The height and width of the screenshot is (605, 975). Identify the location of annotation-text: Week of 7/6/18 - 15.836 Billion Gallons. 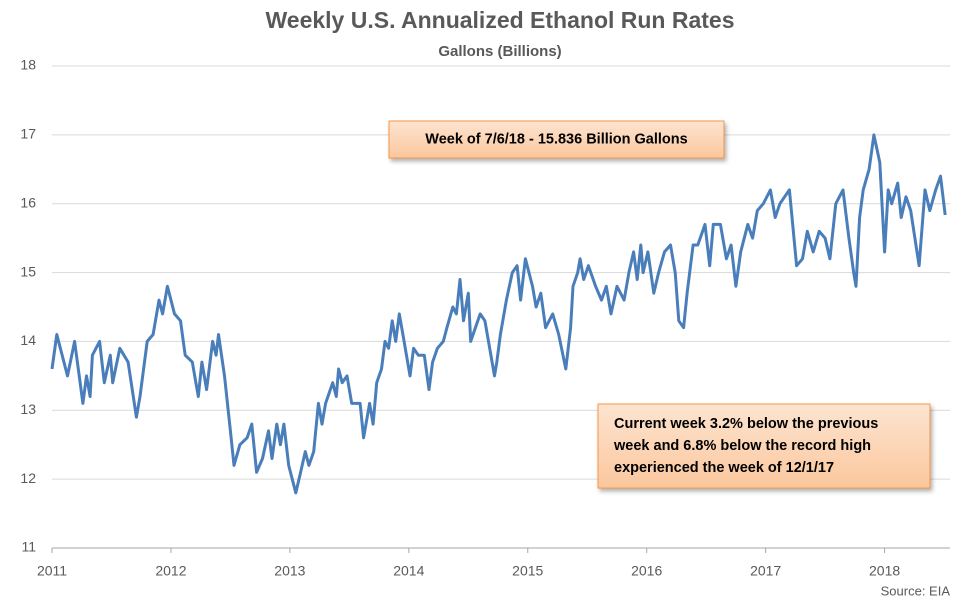
(556, 139).